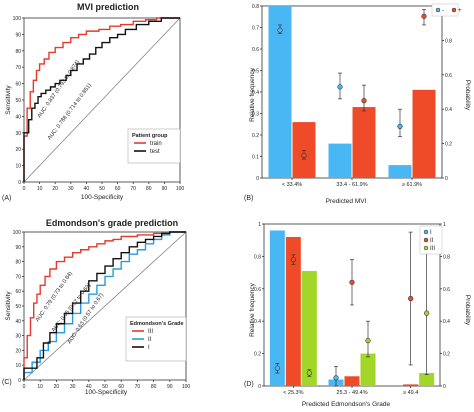  I want to click on panel-b-y2label: Probability, so click(467, 95).